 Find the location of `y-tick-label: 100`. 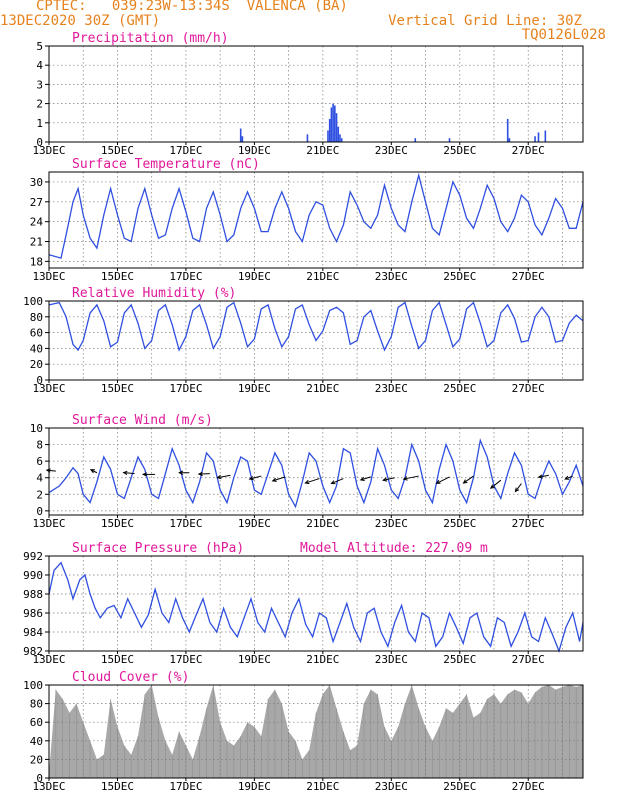

y-tick-label: 100 is located at coordinates (33, 685).